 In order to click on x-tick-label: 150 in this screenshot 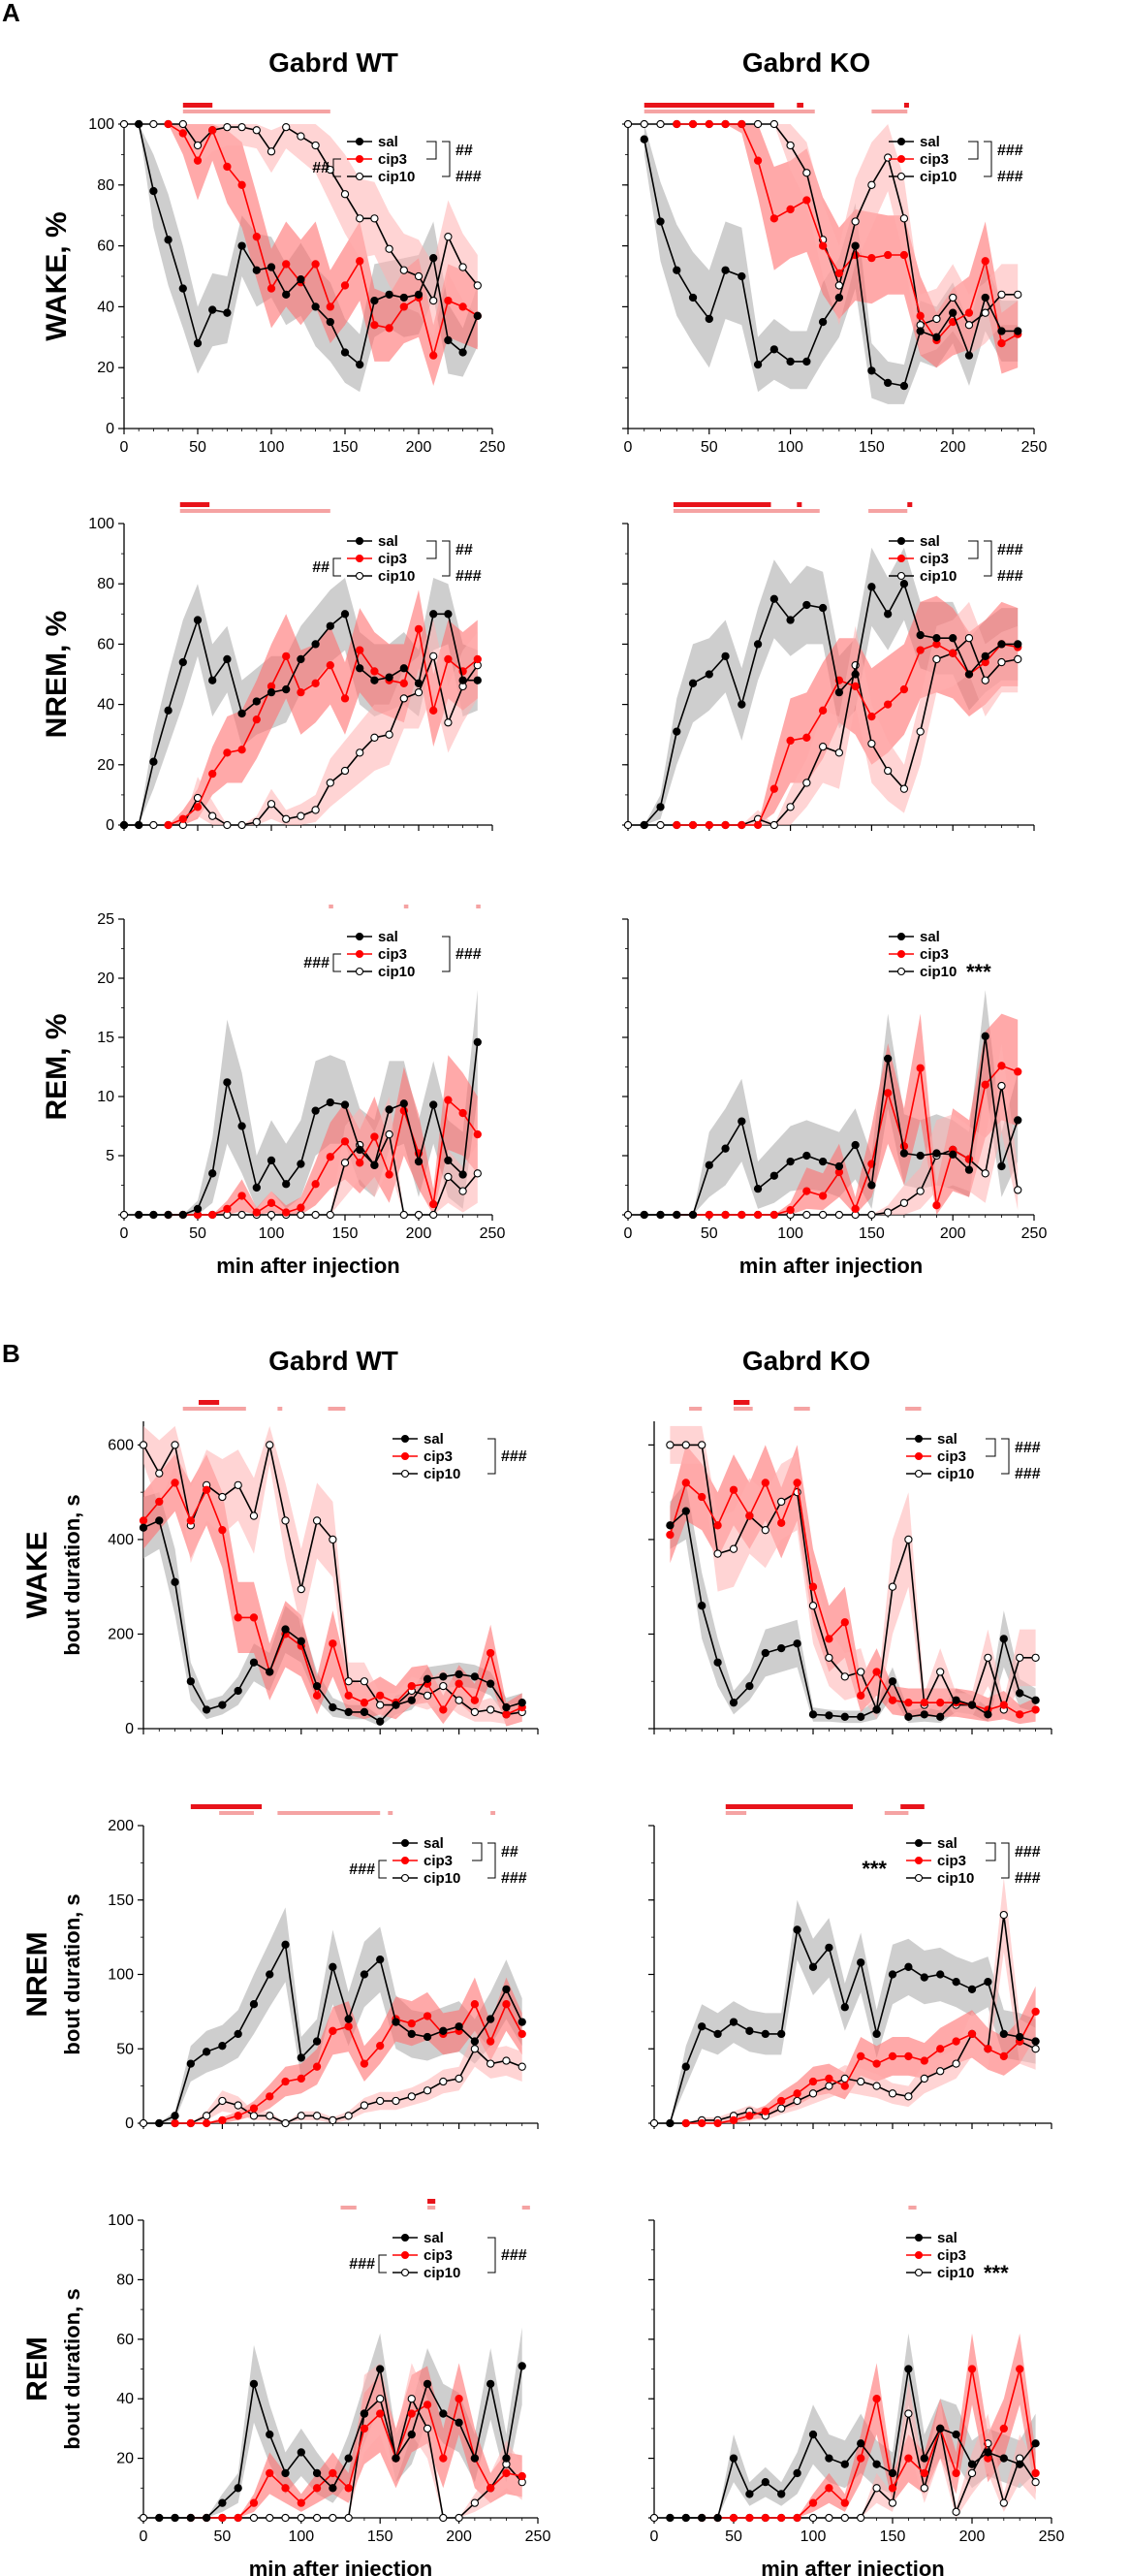, I will do `click(345, 447)`.